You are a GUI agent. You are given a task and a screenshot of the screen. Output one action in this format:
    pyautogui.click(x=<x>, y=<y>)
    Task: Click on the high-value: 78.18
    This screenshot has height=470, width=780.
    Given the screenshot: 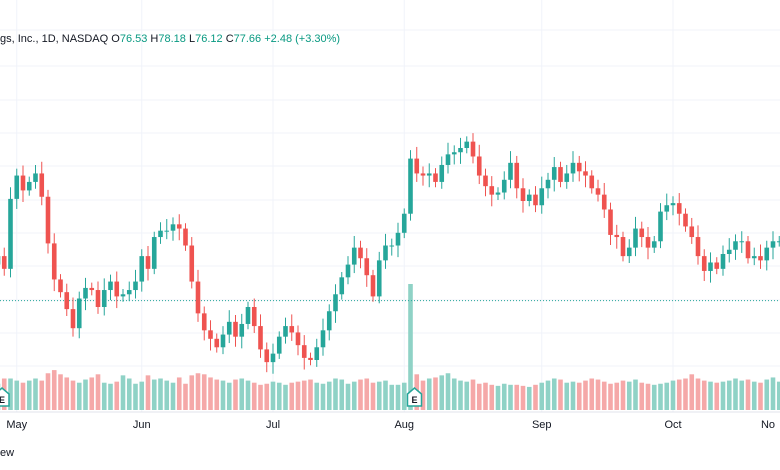 What is the action you would take?
    pyautogui.click(x=172, y=39)
    